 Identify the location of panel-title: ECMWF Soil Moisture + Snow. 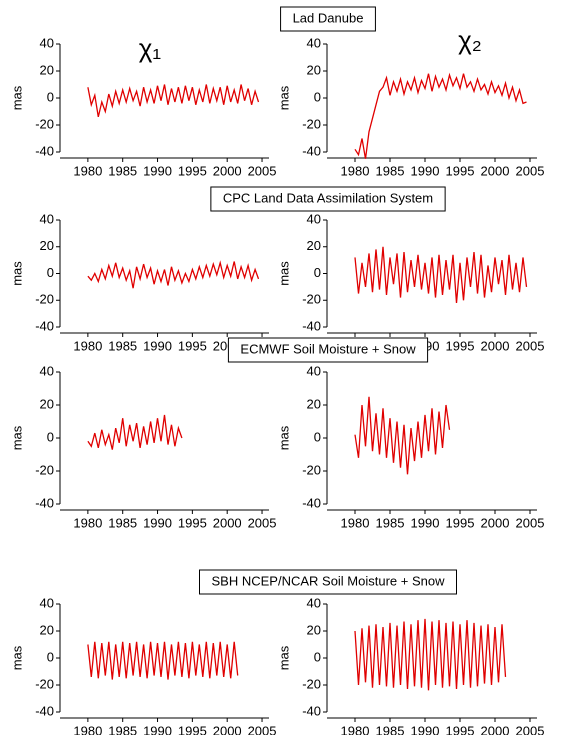
(328, 348).